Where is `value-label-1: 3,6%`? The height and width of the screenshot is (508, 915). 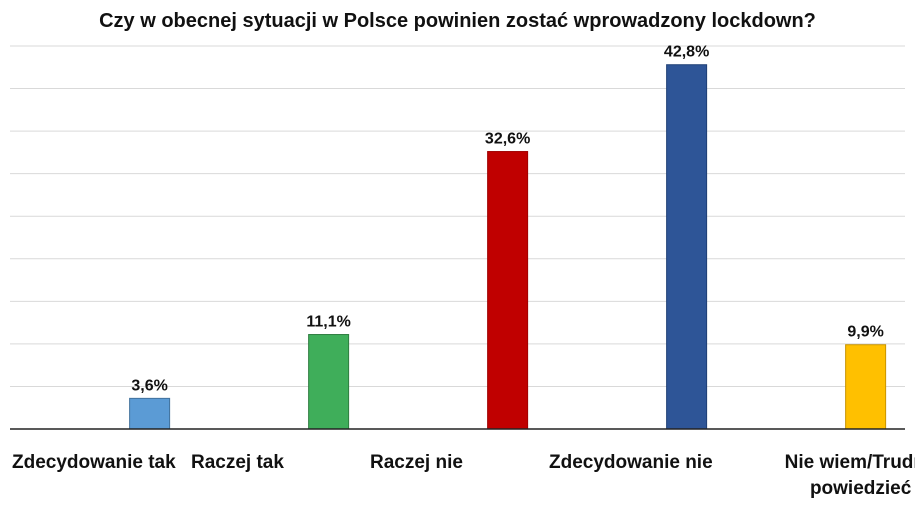 value-label-1: 3,6% is located at coordinates (149, 385).